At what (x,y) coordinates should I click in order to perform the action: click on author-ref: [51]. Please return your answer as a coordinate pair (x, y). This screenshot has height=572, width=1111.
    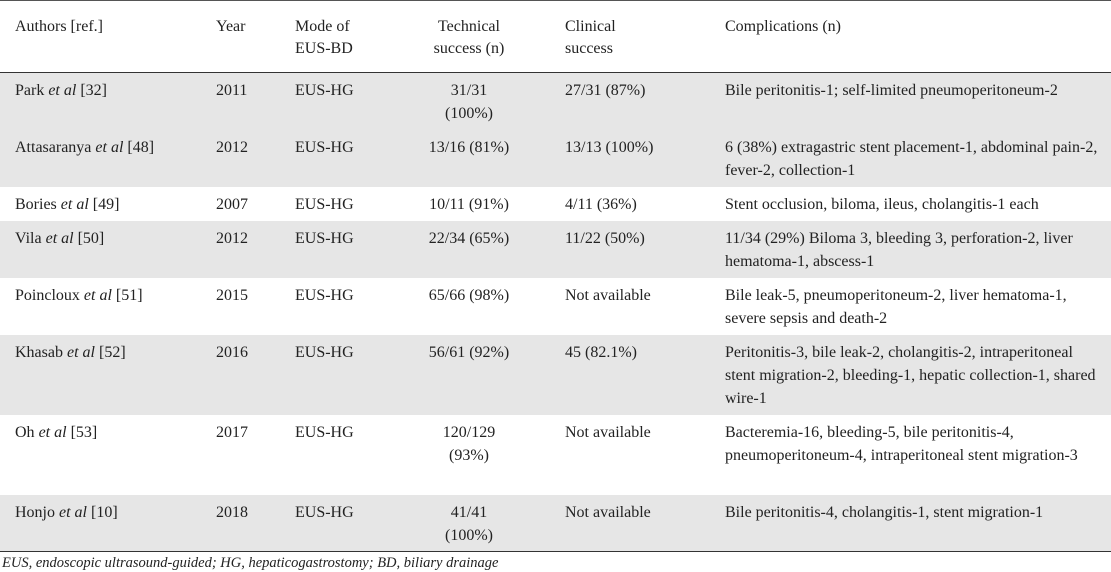
    Looking at the image, I should click on (129, 295).